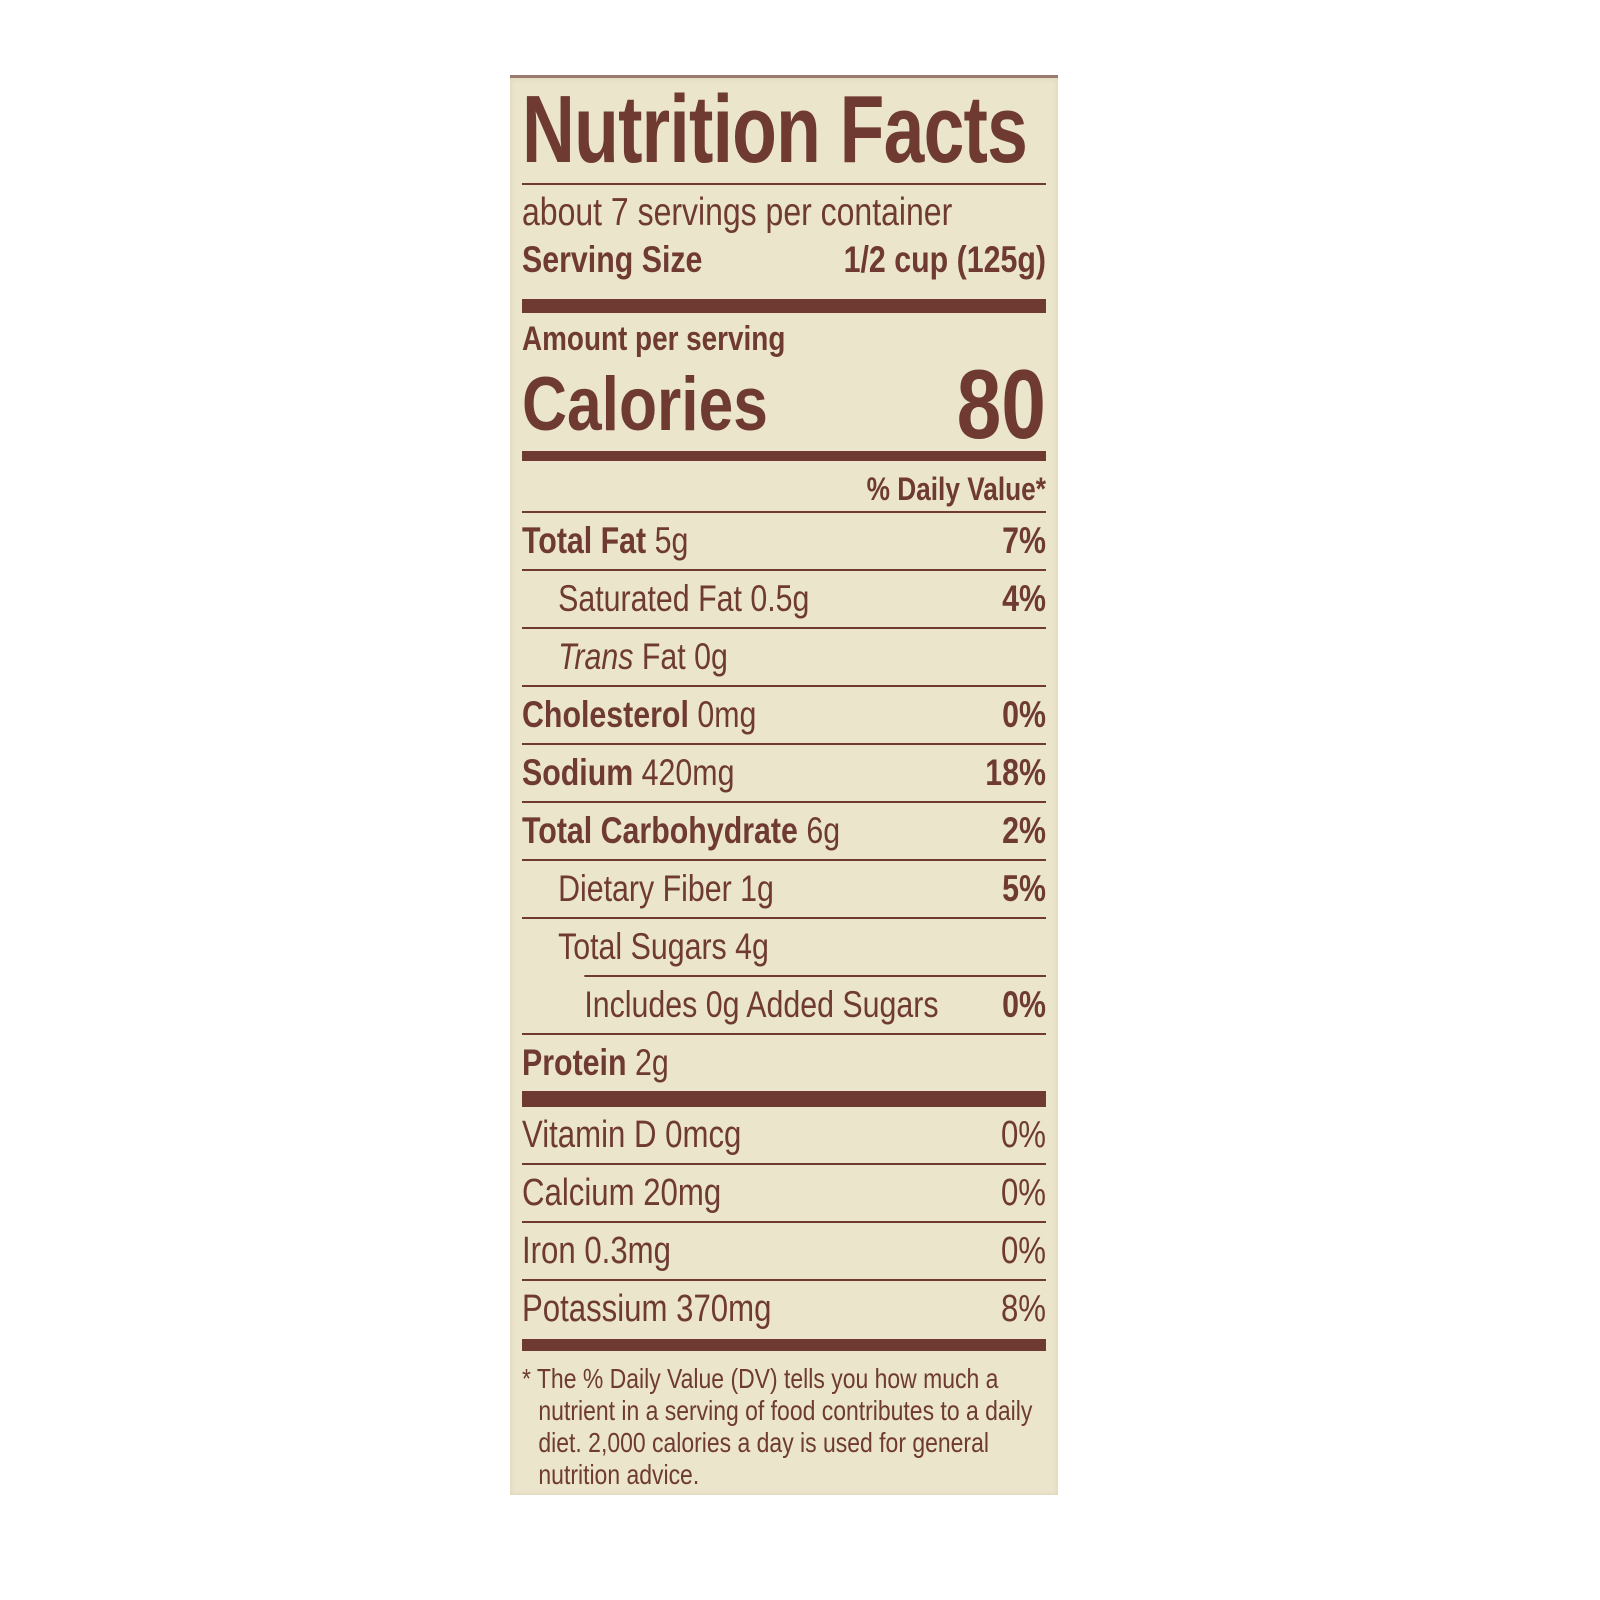  What do you see at coordinates (757, 888) in the screenshot?
I see `nutrient-amount: 1g` at bounding box center [757, 888].